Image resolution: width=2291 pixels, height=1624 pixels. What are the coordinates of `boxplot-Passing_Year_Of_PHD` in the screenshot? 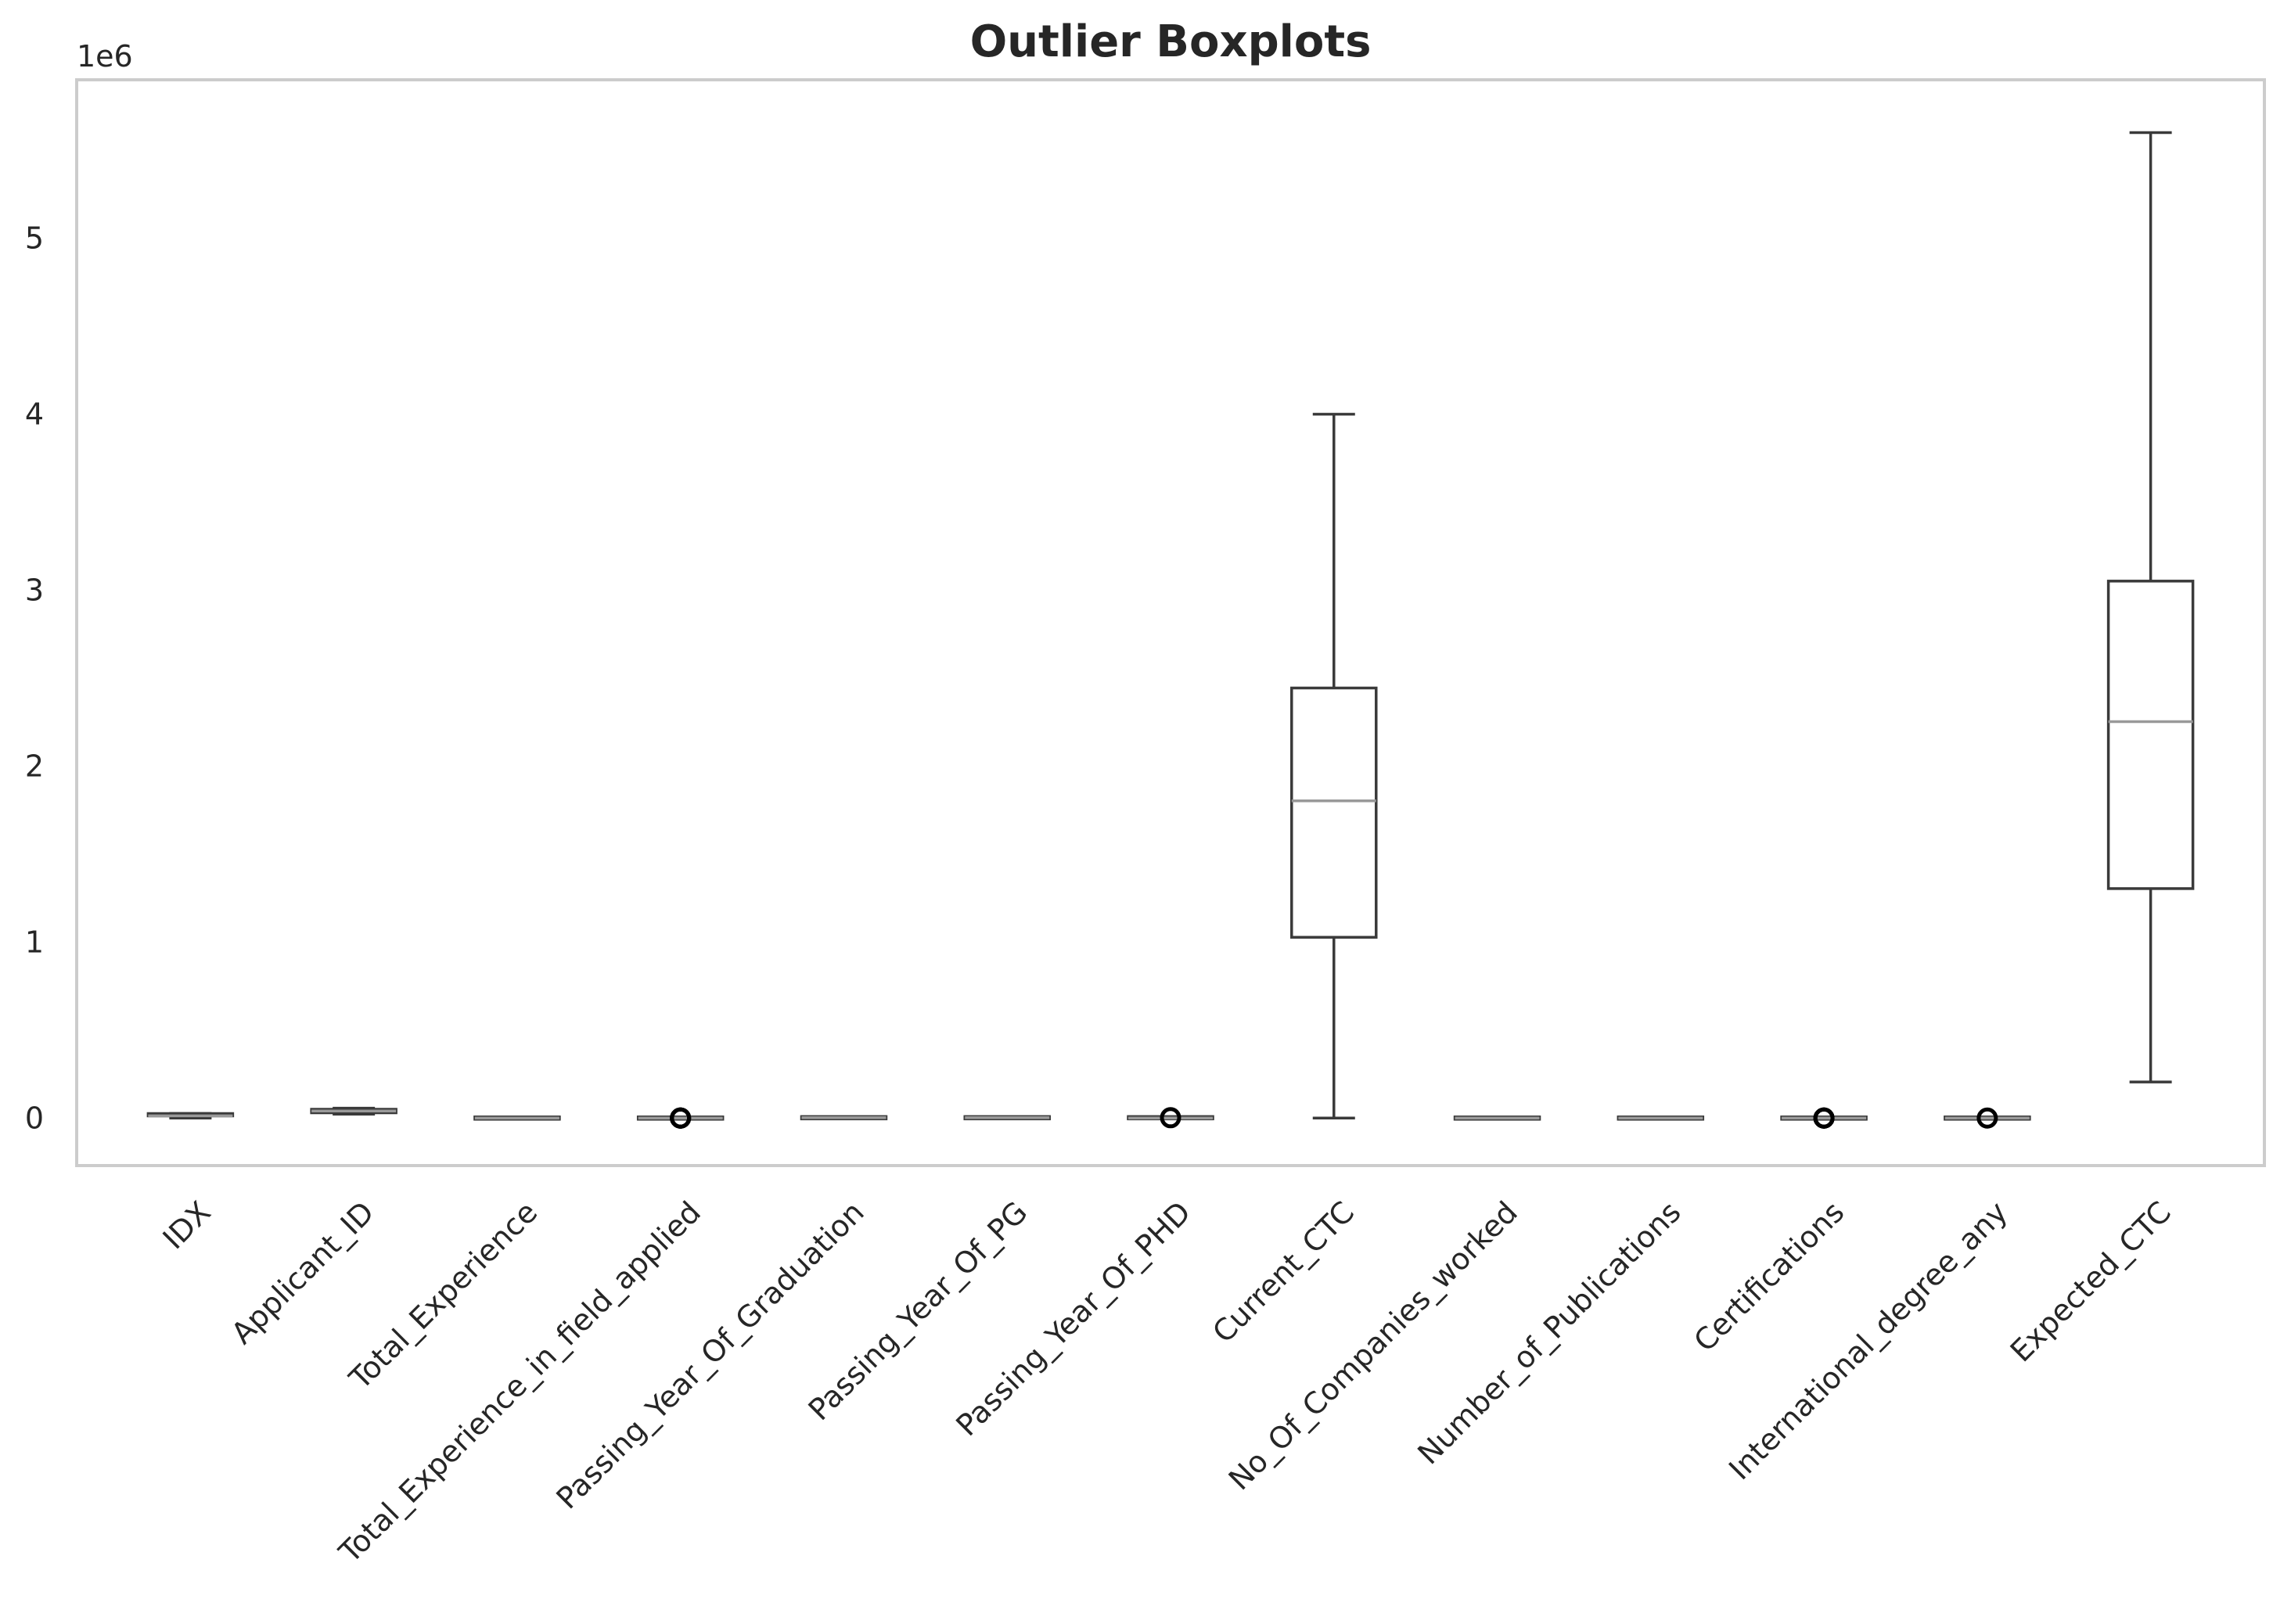 It's located at (1170, 1118).